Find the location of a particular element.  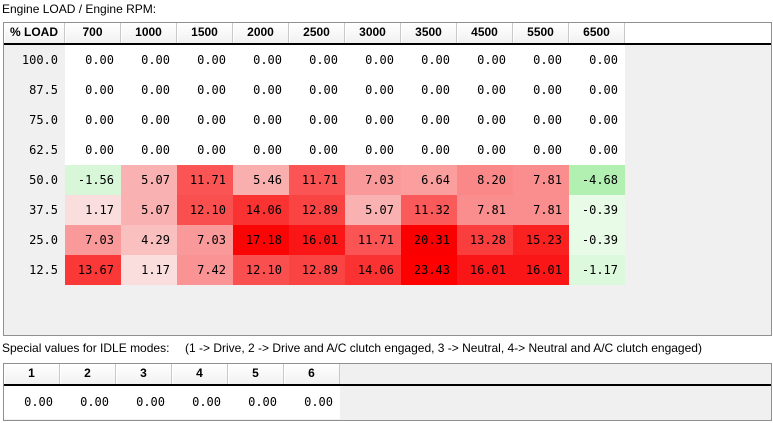

rpm-column-header: 6500 is located at coordinates (597, 33).